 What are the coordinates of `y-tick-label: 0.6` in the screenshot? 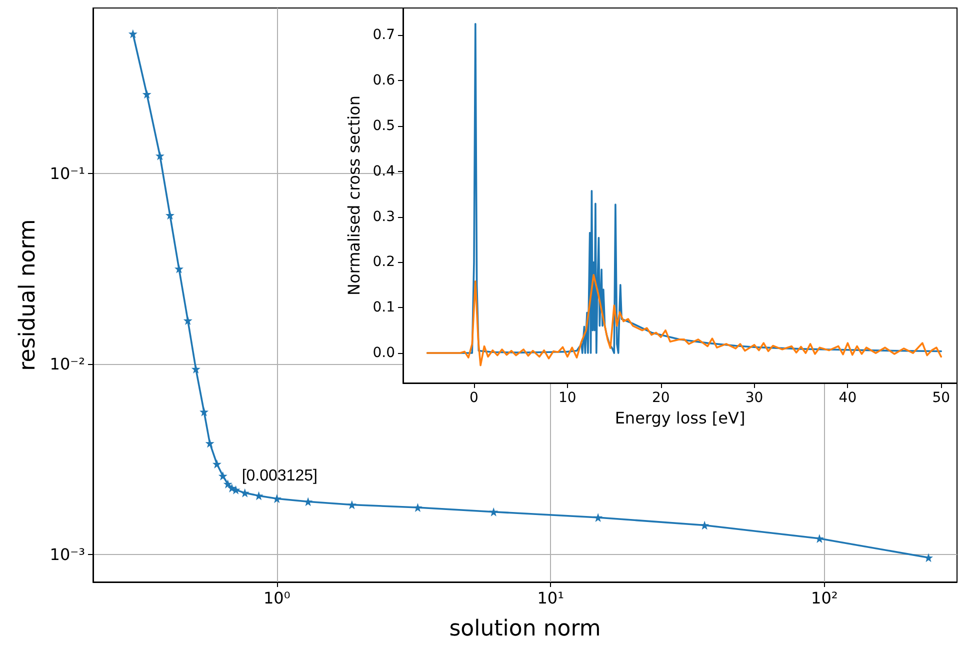 It's located at (384, 80).